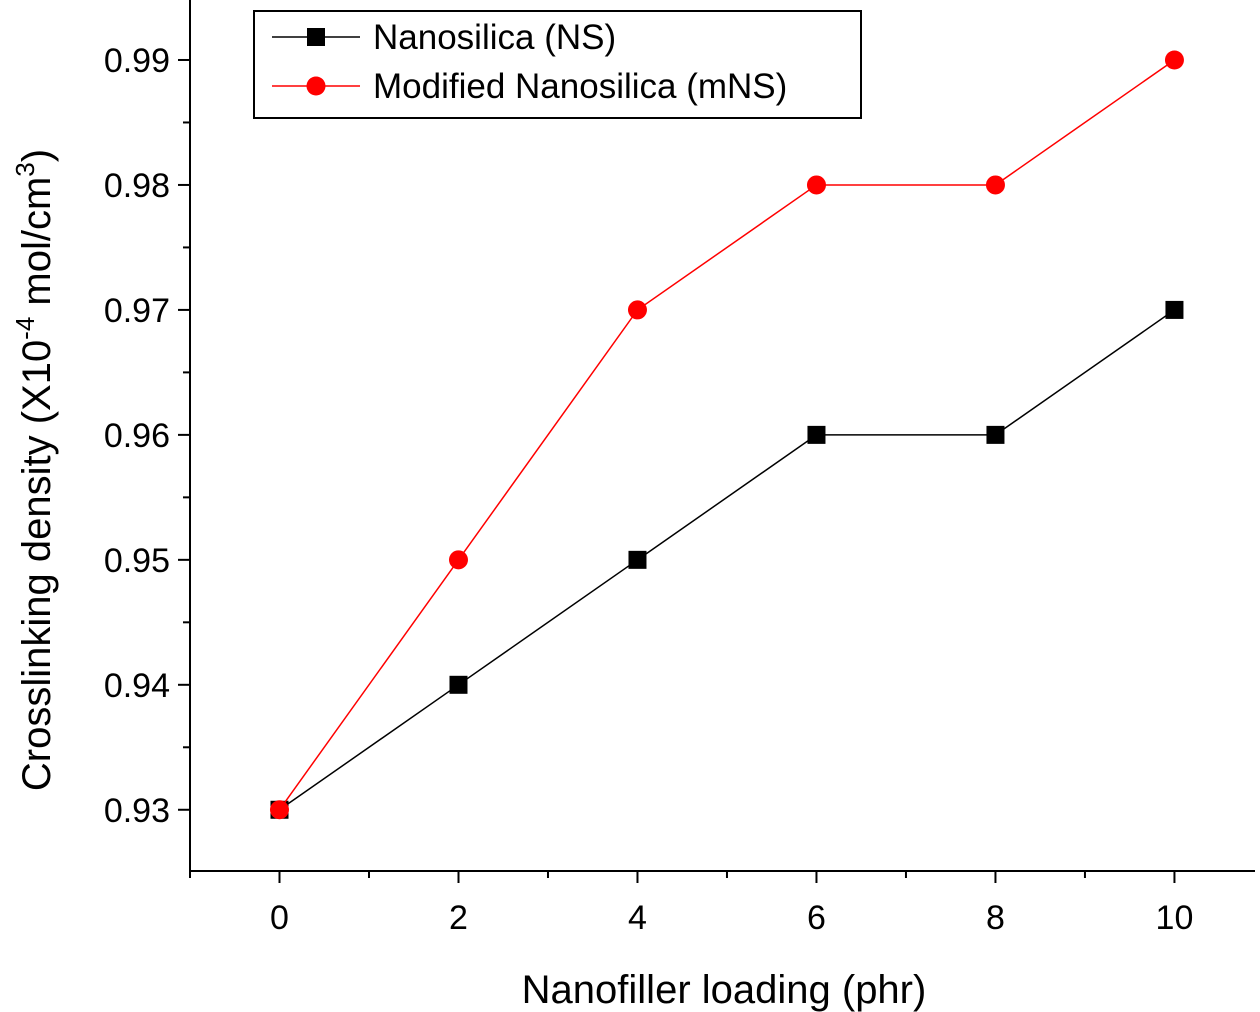 This screenshot has width=1260, height=1012. Describe the element at coordinates (458, 918) in the screenshot. I see `x-tick-label: 2` at that location.